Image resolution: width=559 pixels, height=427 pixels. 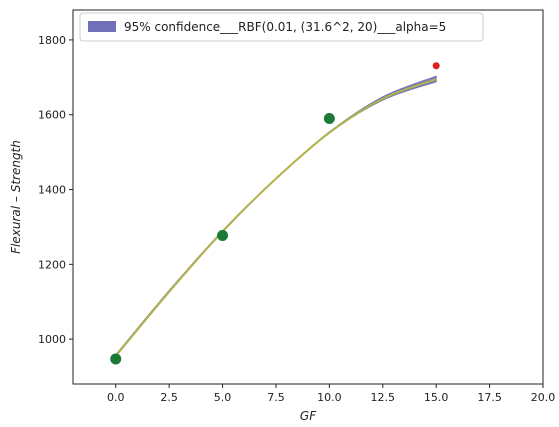 I want to click on x-tick-label: 7.5, so click(x=276, y=397).